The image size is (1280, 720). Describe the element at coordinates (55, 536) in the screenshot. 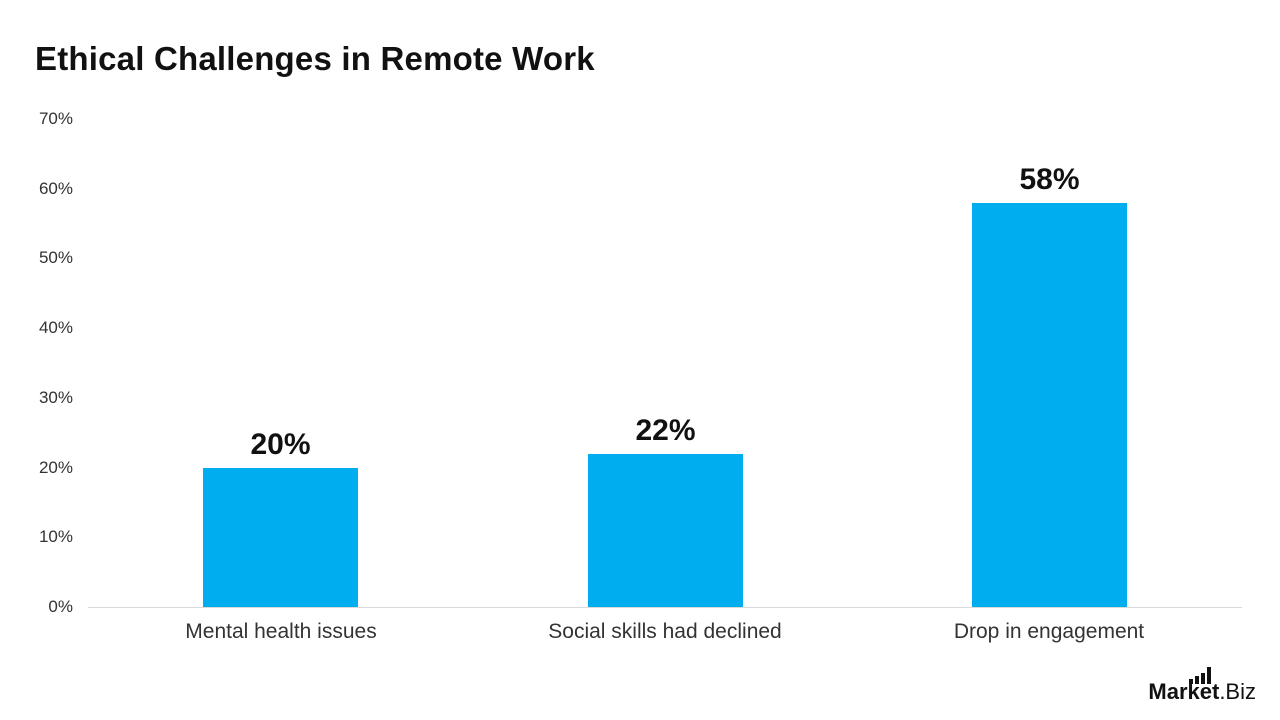

I see `y-axis-label-10: 10%` at that location.